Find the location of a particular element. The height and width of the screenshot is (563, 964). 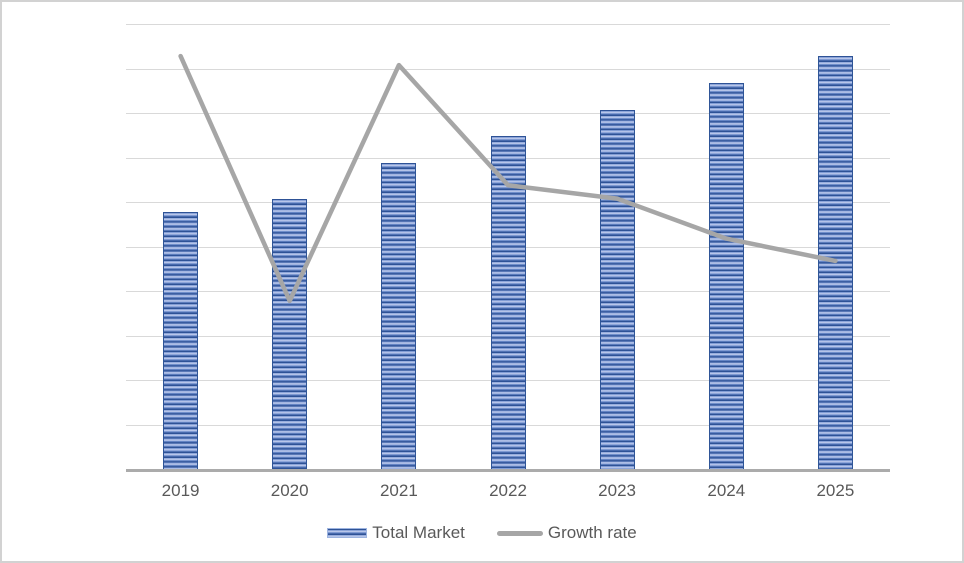

bar-2023 is located at coordinates (617, 289).